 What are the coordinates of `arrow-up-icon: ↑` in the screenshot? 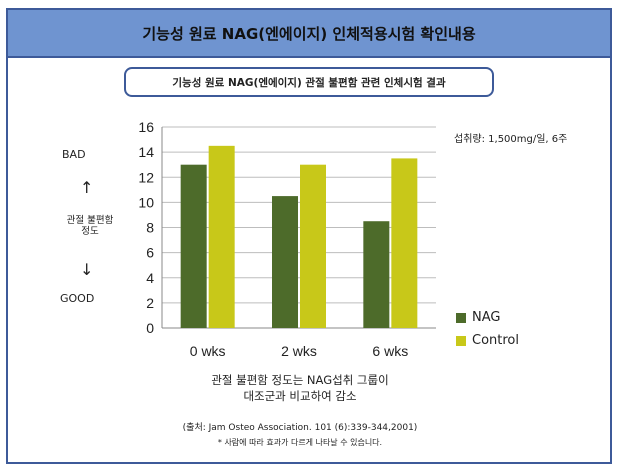 It's located at (87, 187).